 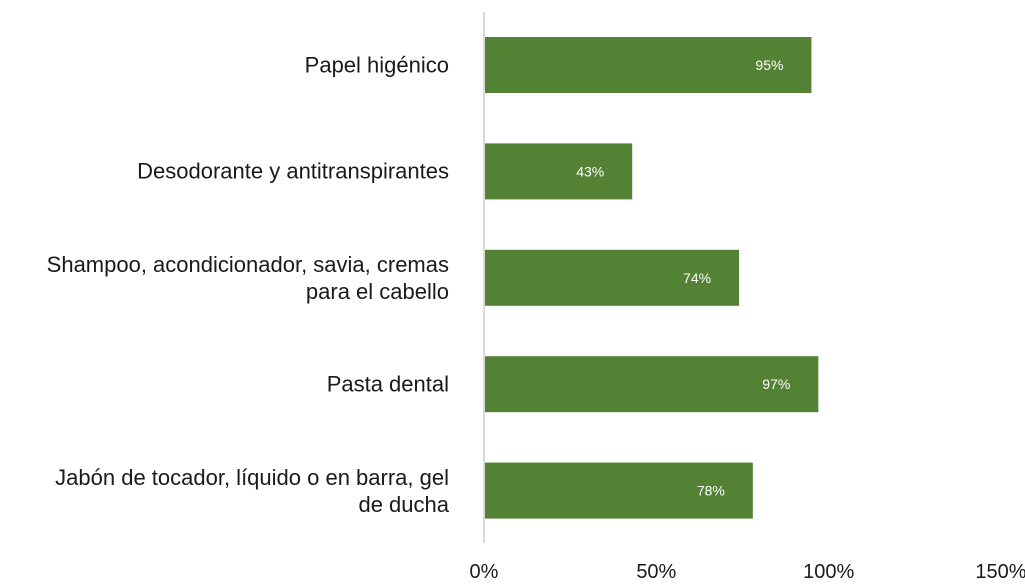 I want to click on x-tick-label-2: 100%, so click(x=828, y=572).